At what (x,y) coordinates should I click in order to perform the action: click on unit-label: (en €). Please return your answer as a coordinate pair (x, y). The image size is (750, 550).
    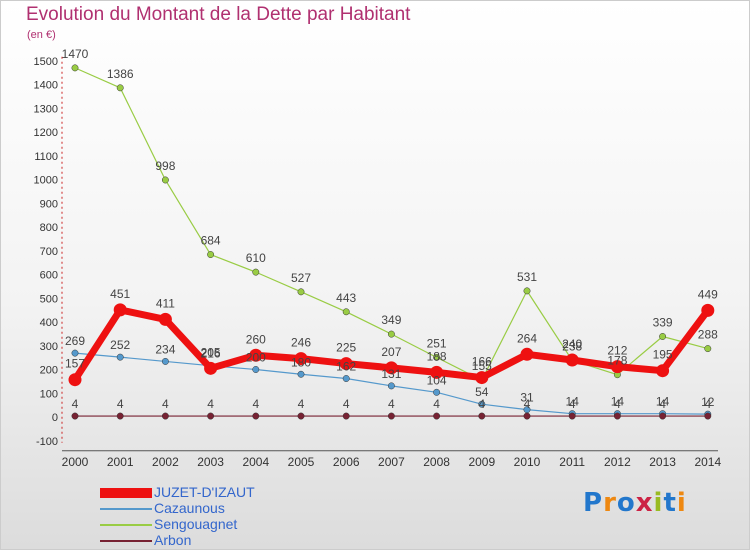
    Looking at the image, I should click on (41, 35).